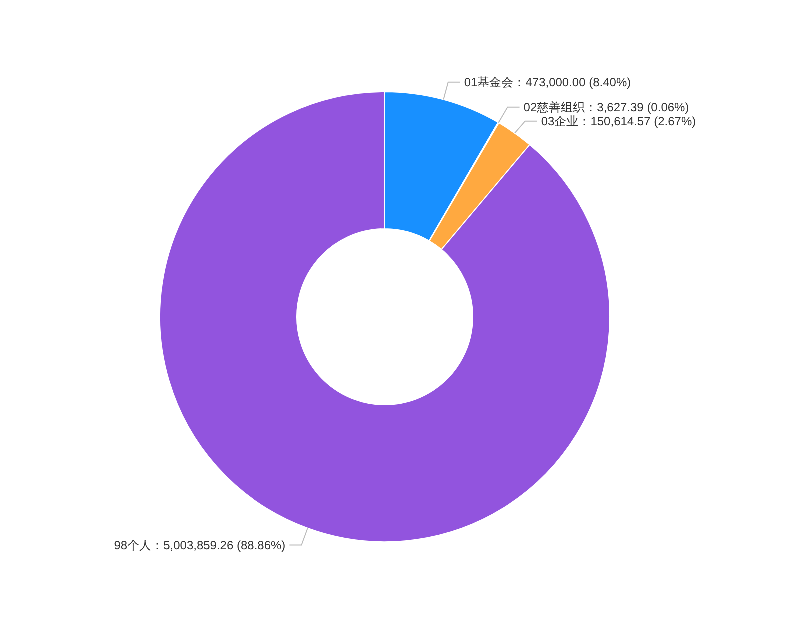 This screenshot has width=800, height=622. Describe the element at coordinates (607, 107) in the screenshot. I see `slice-label: 02慈善组织：3,627.39 (0.06%)` at that location.